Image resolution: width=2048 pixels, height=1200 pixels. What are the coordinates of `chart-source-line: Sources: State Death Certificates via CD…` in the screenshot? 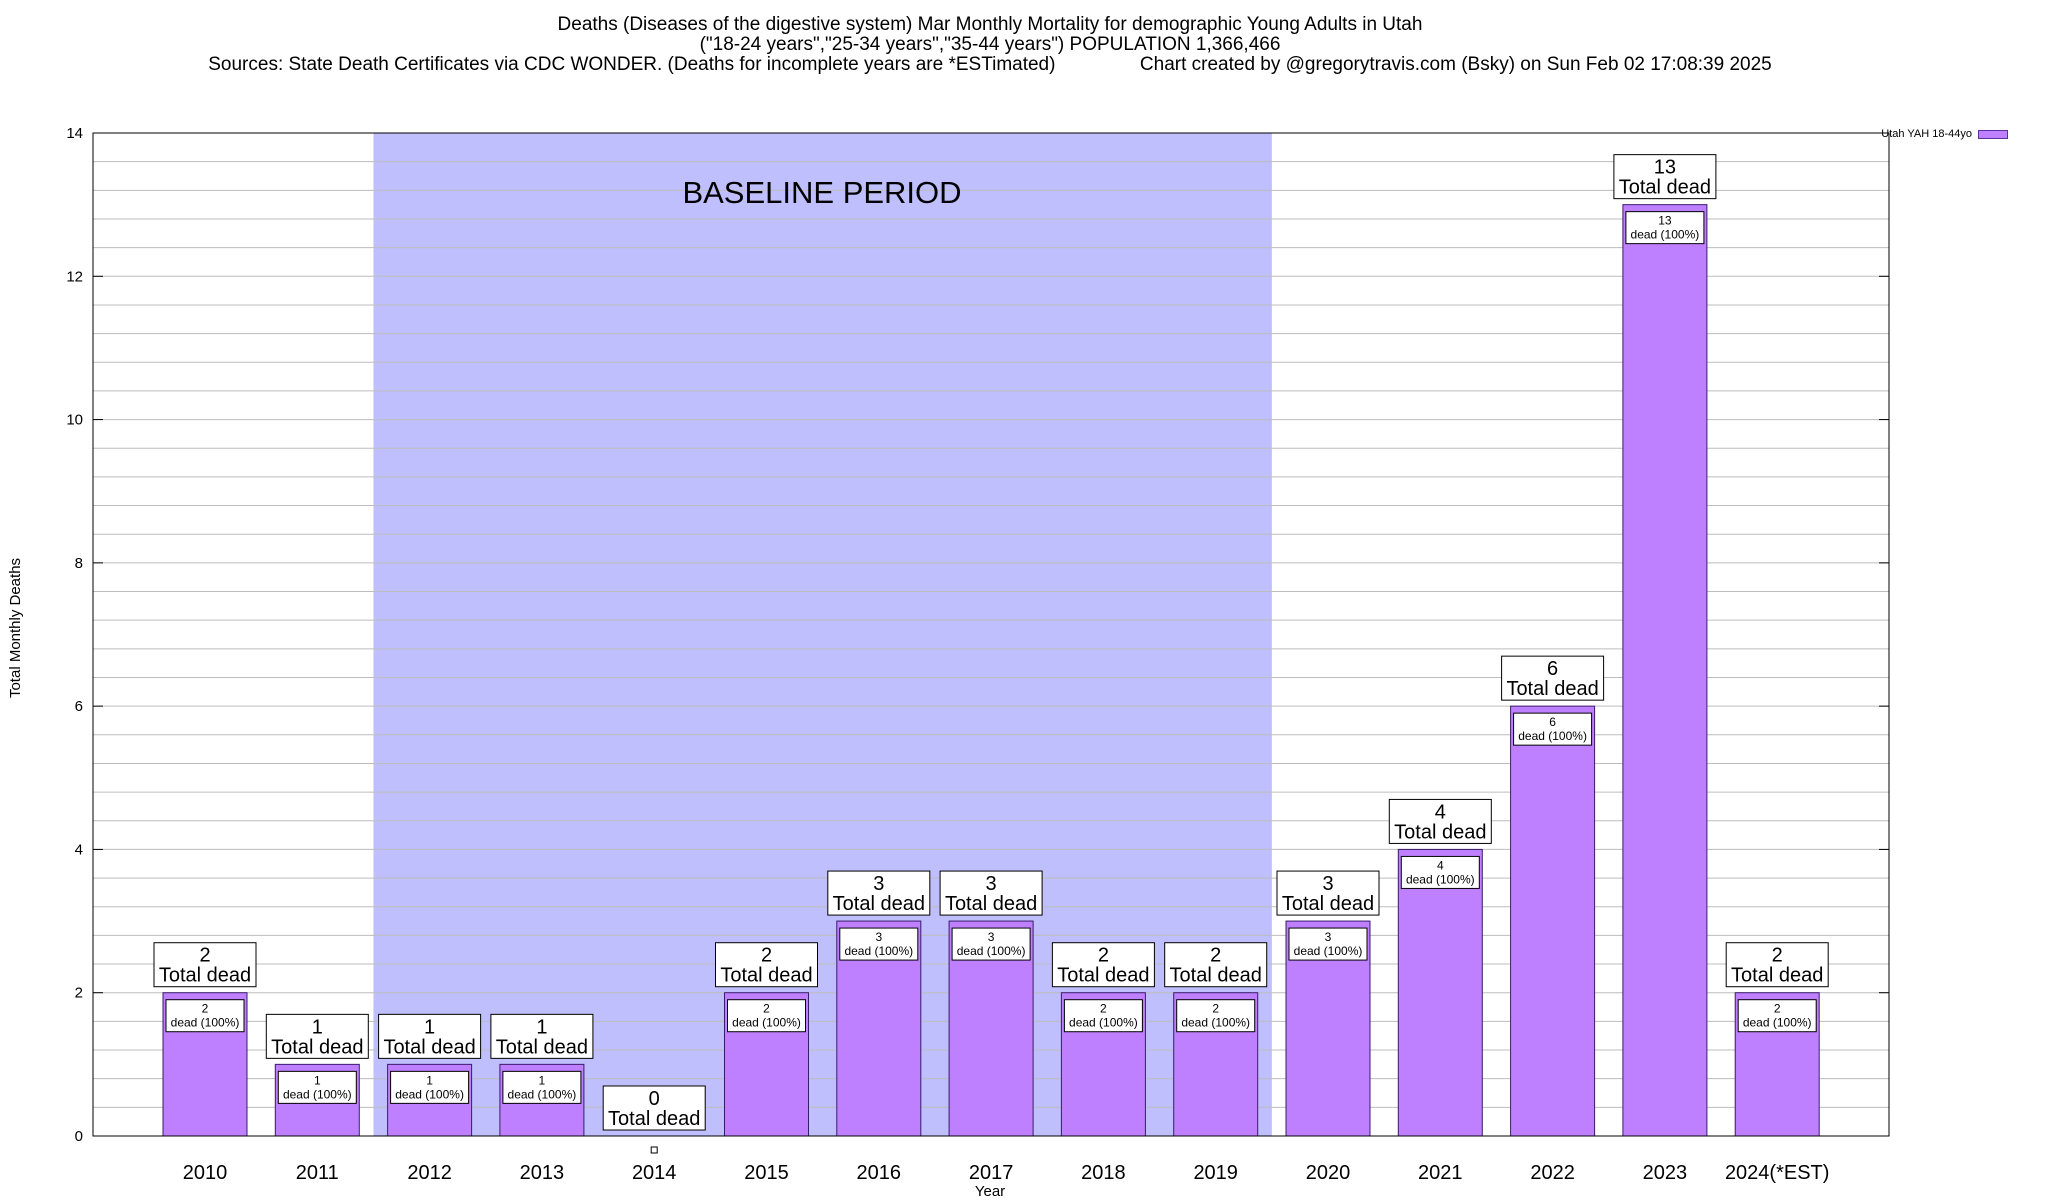 It's located at (990, 64).